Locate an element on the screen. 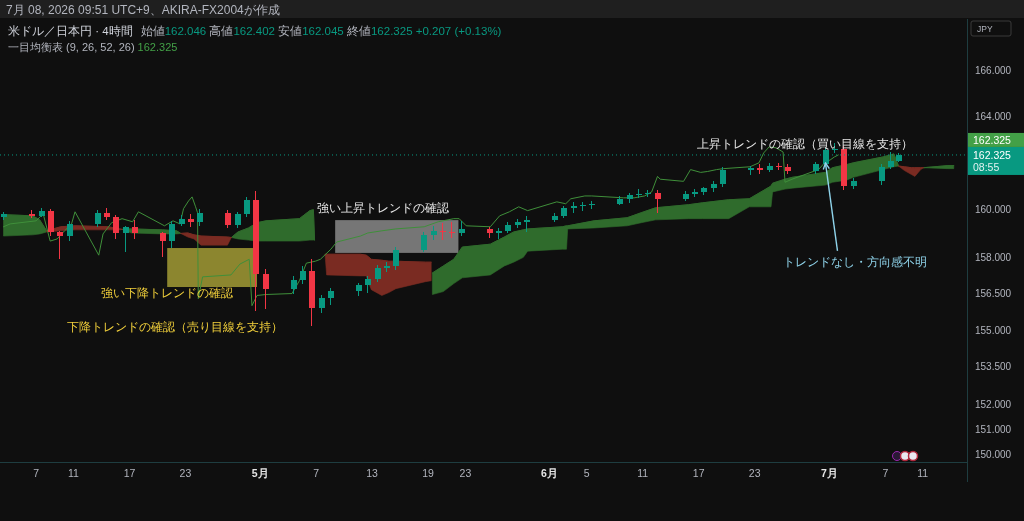  band-label: 強い下降トレンドの確認 is located at coordinates (167, 293).